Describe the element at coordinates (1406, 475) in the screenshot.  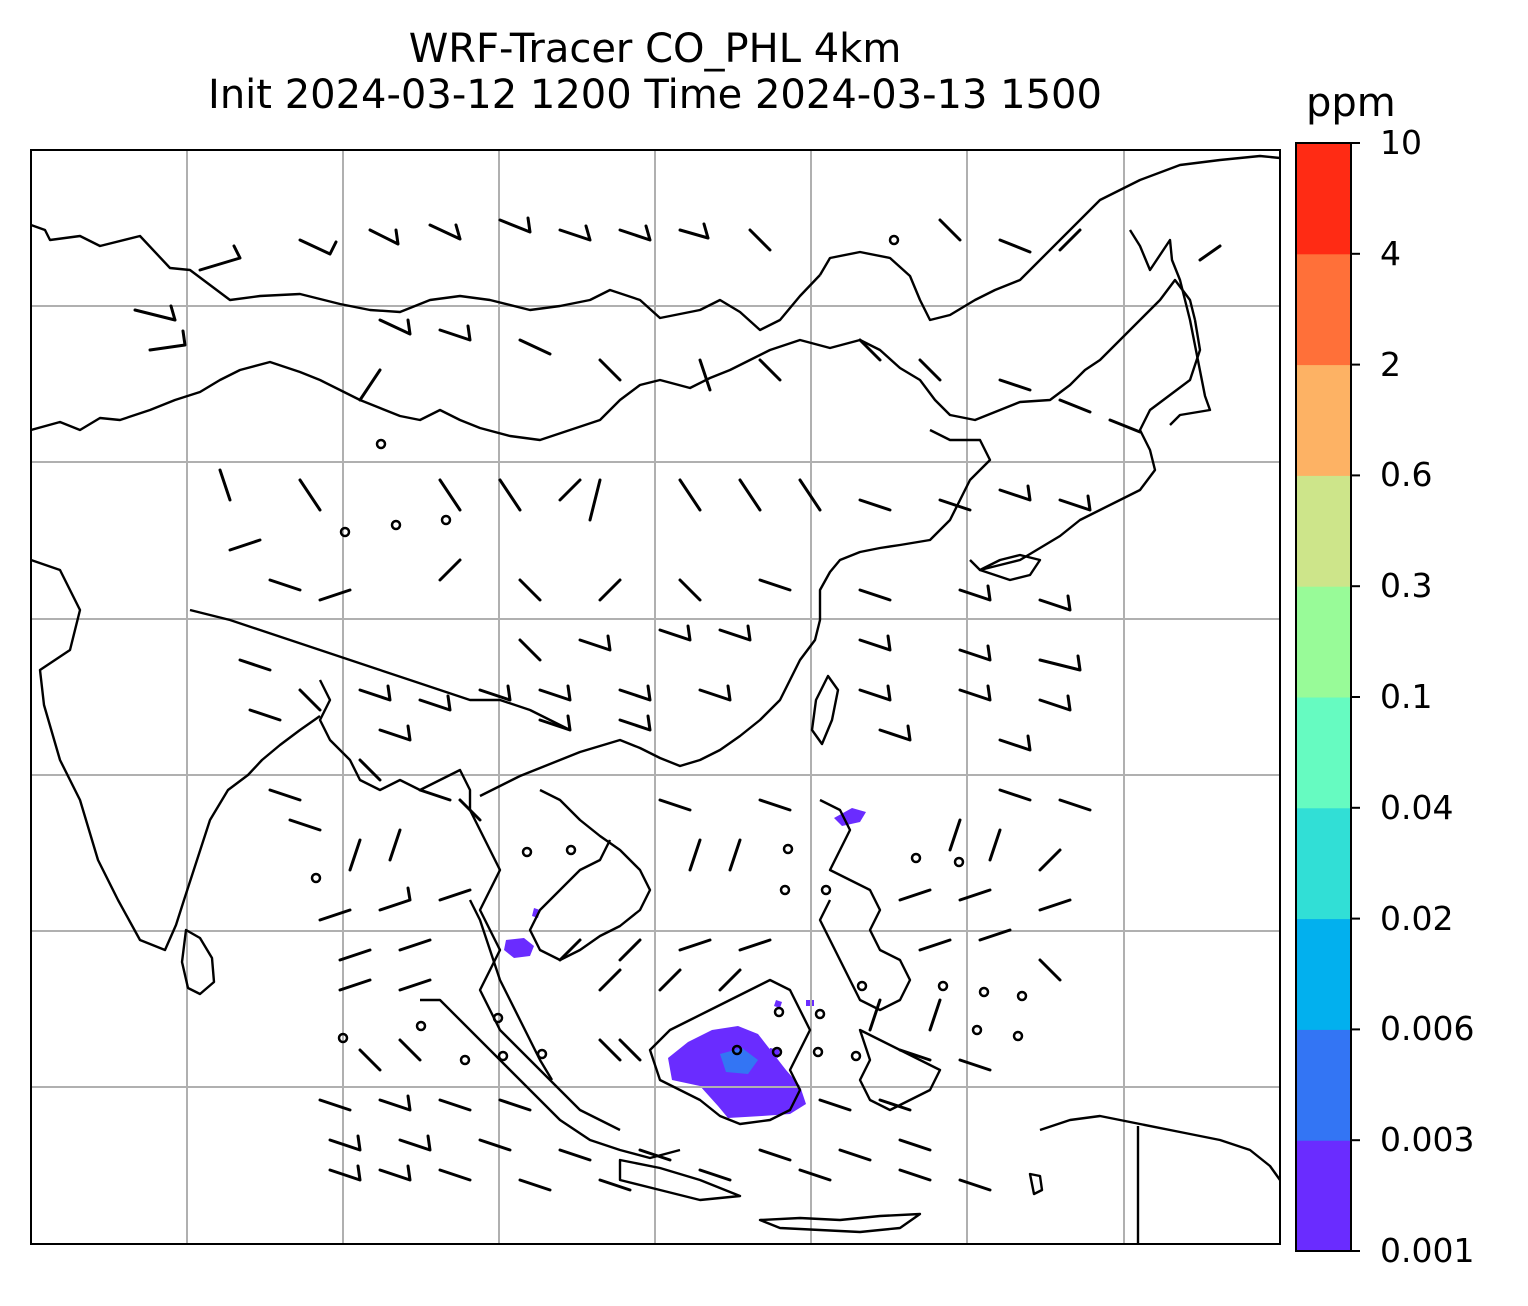
I see `colorbar-tick-label: 0.6` at that location.